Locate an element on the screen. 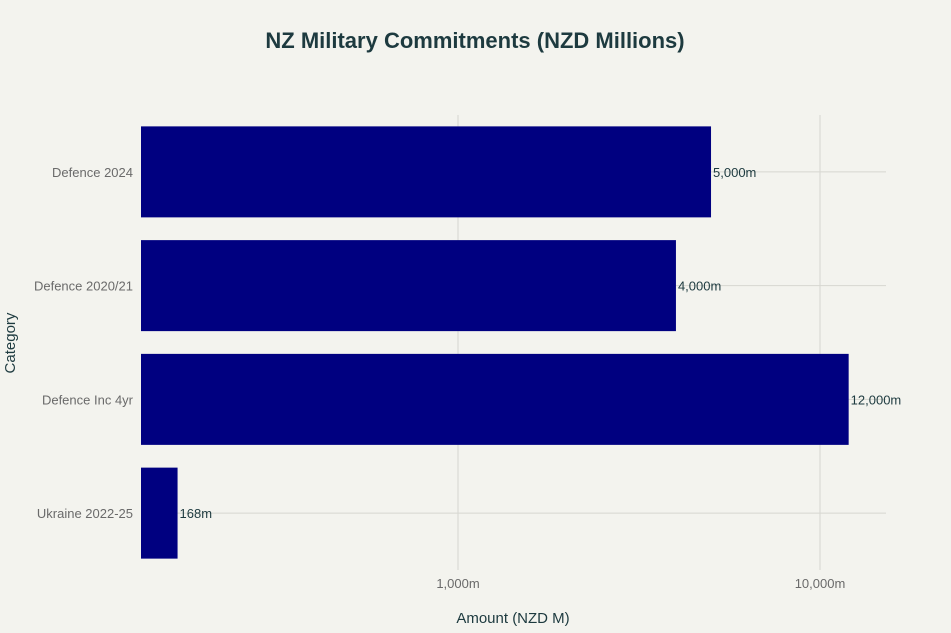 This screenshot has width=951, height=633. y-tick-label: Defence 2024 is located at coordinates (92, 172).